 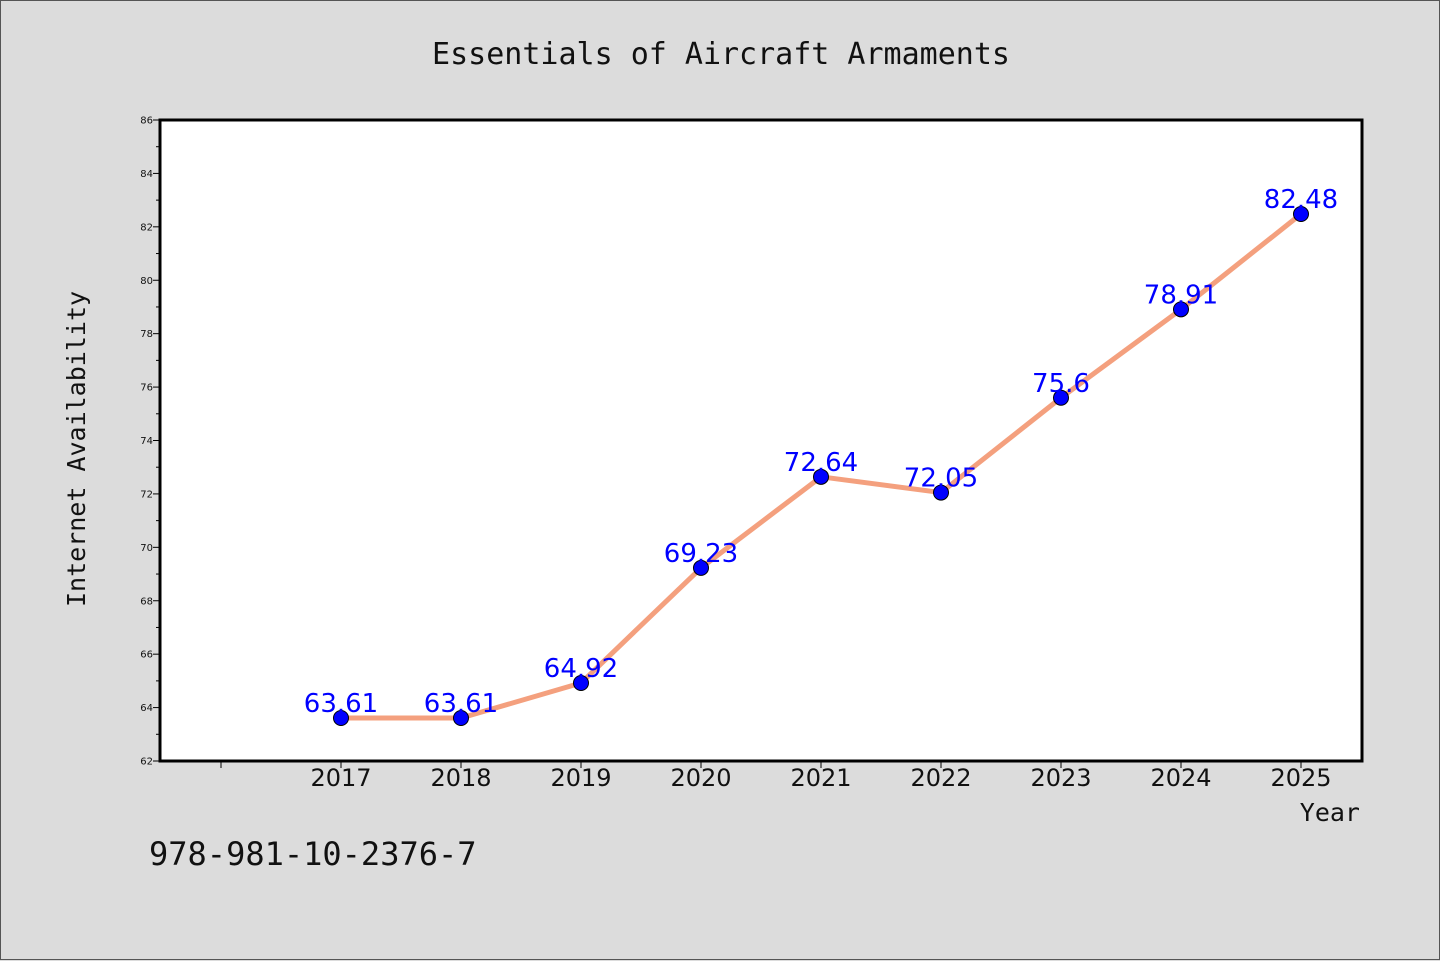 What do you see at coordinates (460, 778) in the screenshot?
I see `x-tick-label: 2018` at bounding box center [460, 778].